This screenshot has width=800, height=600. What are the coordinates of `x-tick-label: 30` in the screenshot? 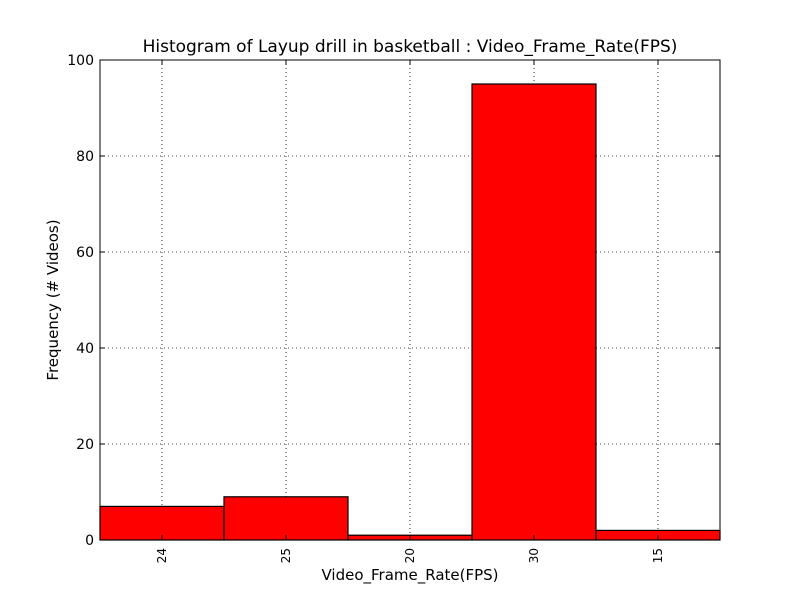 It's located at (534, 555).